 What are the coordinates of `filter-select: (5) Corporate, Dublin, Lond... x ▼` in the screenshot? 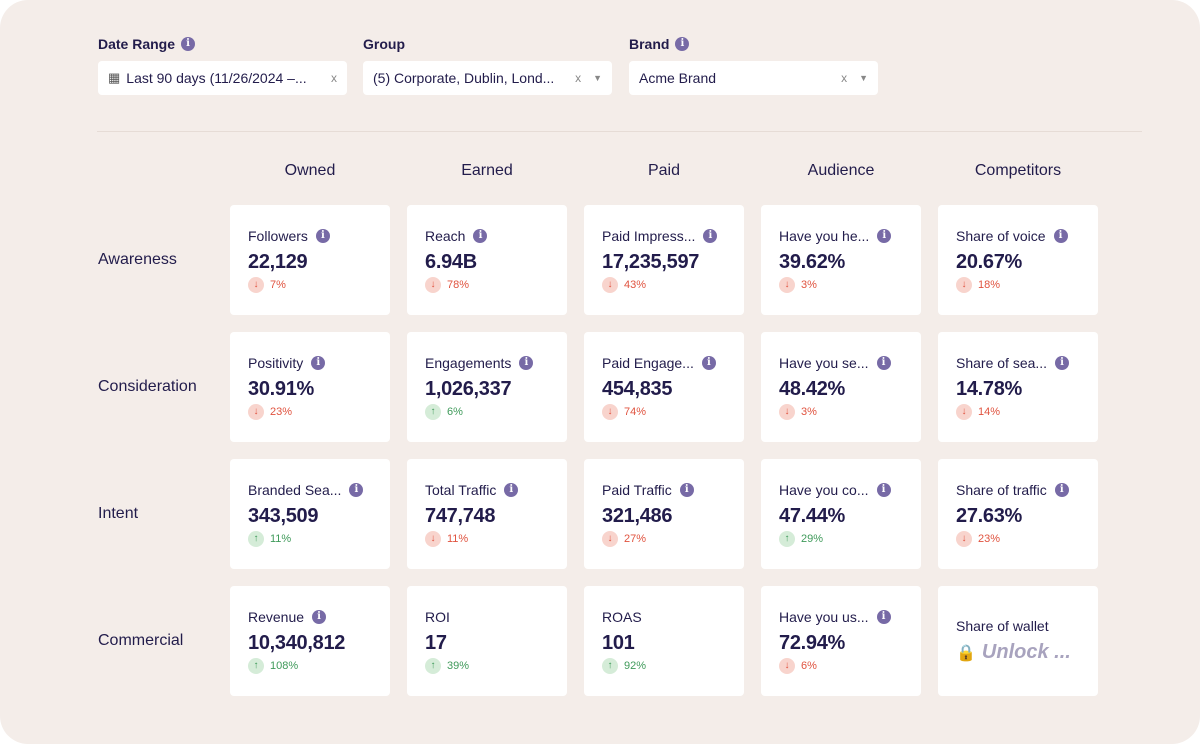 It's located at (487, 78).